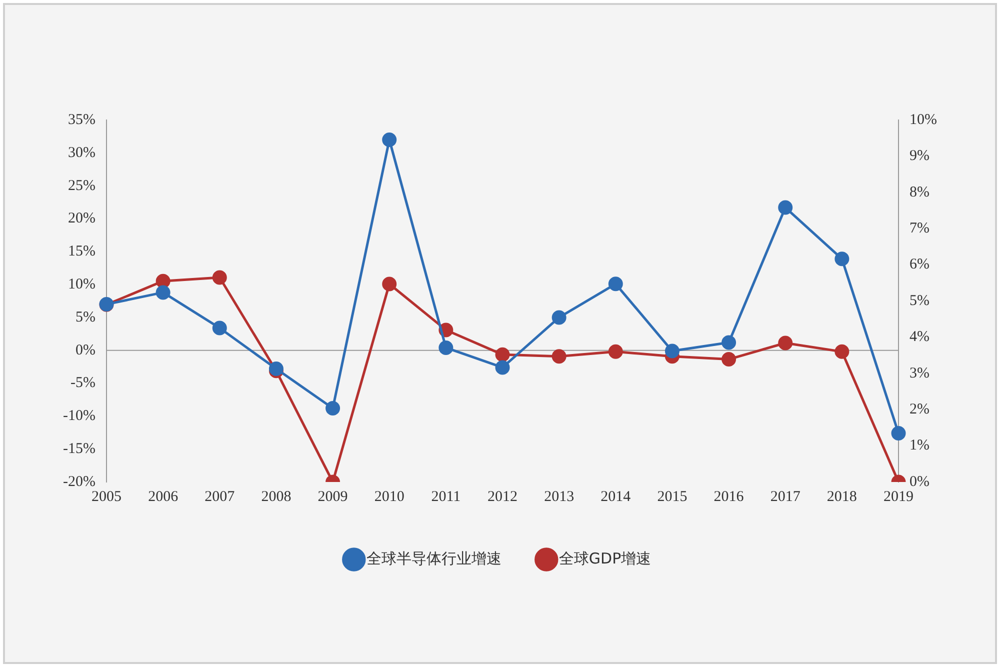  What do you see at coordinates (605, 558) in the screenshot?
I see `legend-label: 全球GDP增速` at bounding box center [605, 558].